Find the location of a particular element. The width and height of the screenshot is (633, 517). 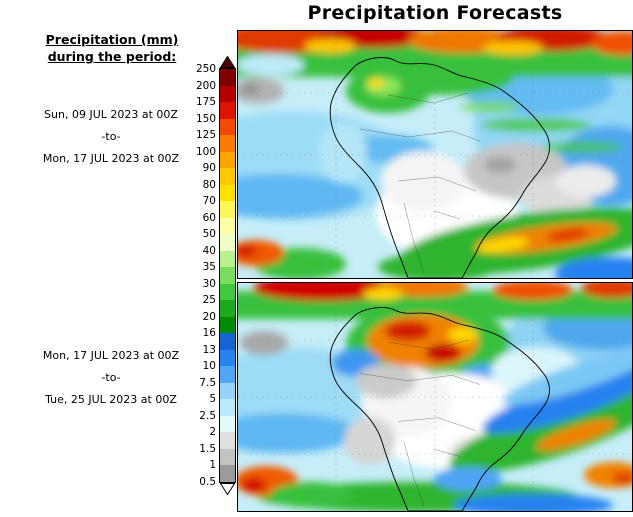

colorbar-tick-label: 200 is located at coordinates (205, 85).